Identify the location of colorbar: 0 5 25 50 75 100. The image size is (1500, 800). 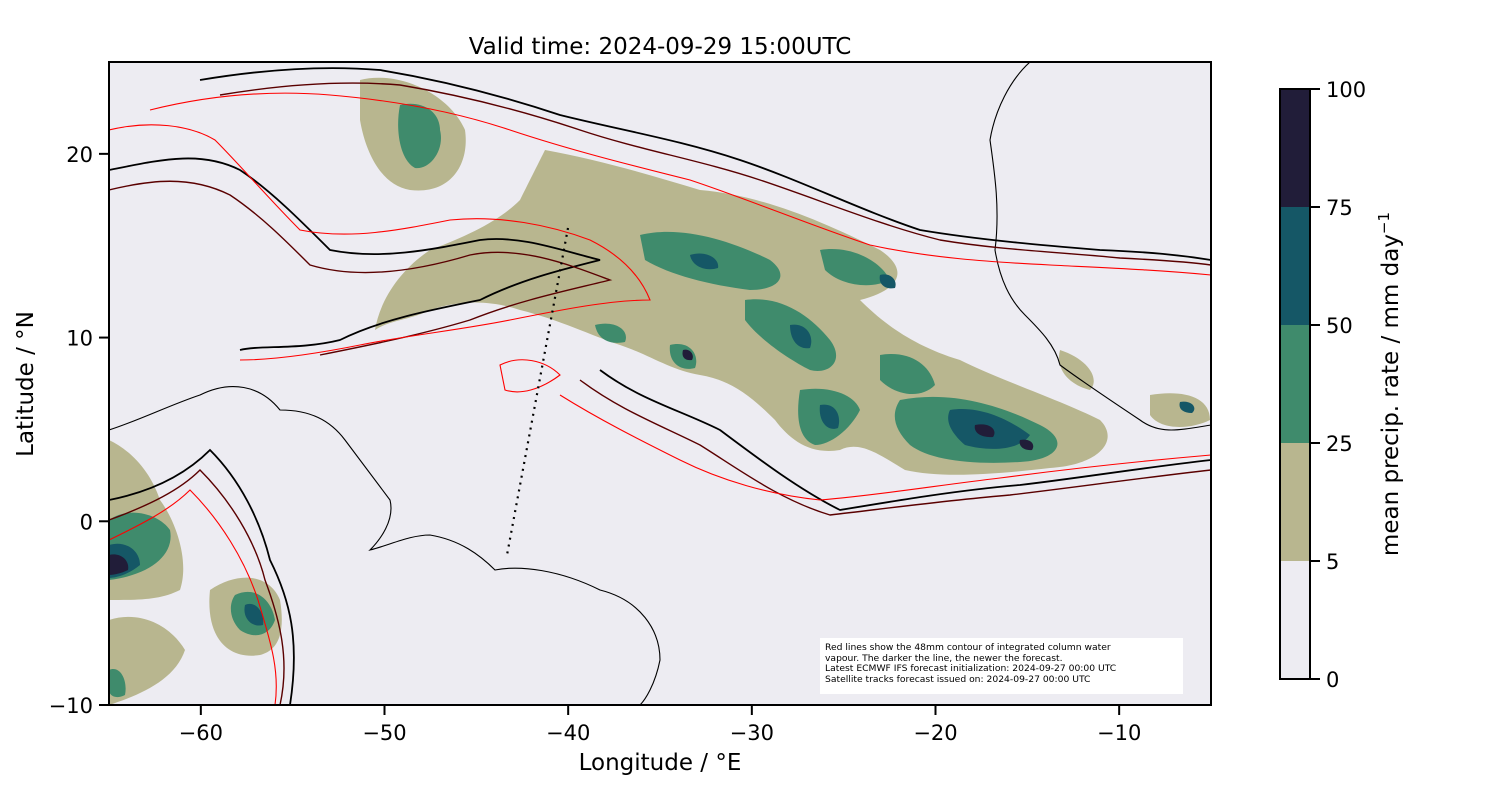
(1322, 385).